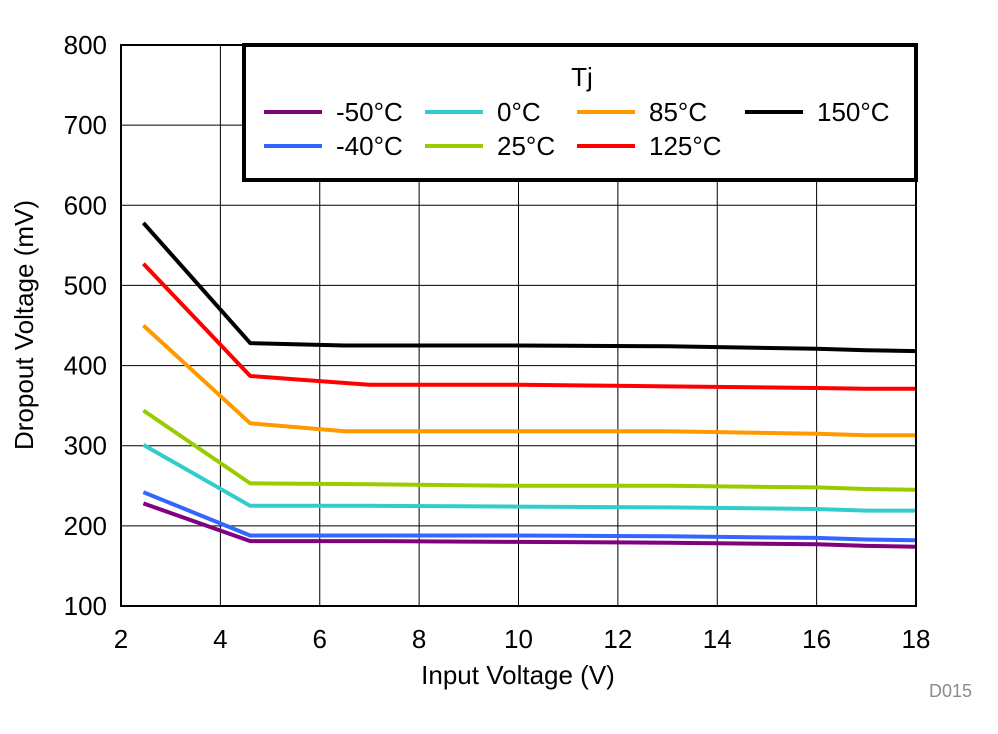 The height and width of the screenshot is (734, 998). I want to click on legend-label-0: -50°C, so click(369, 112).